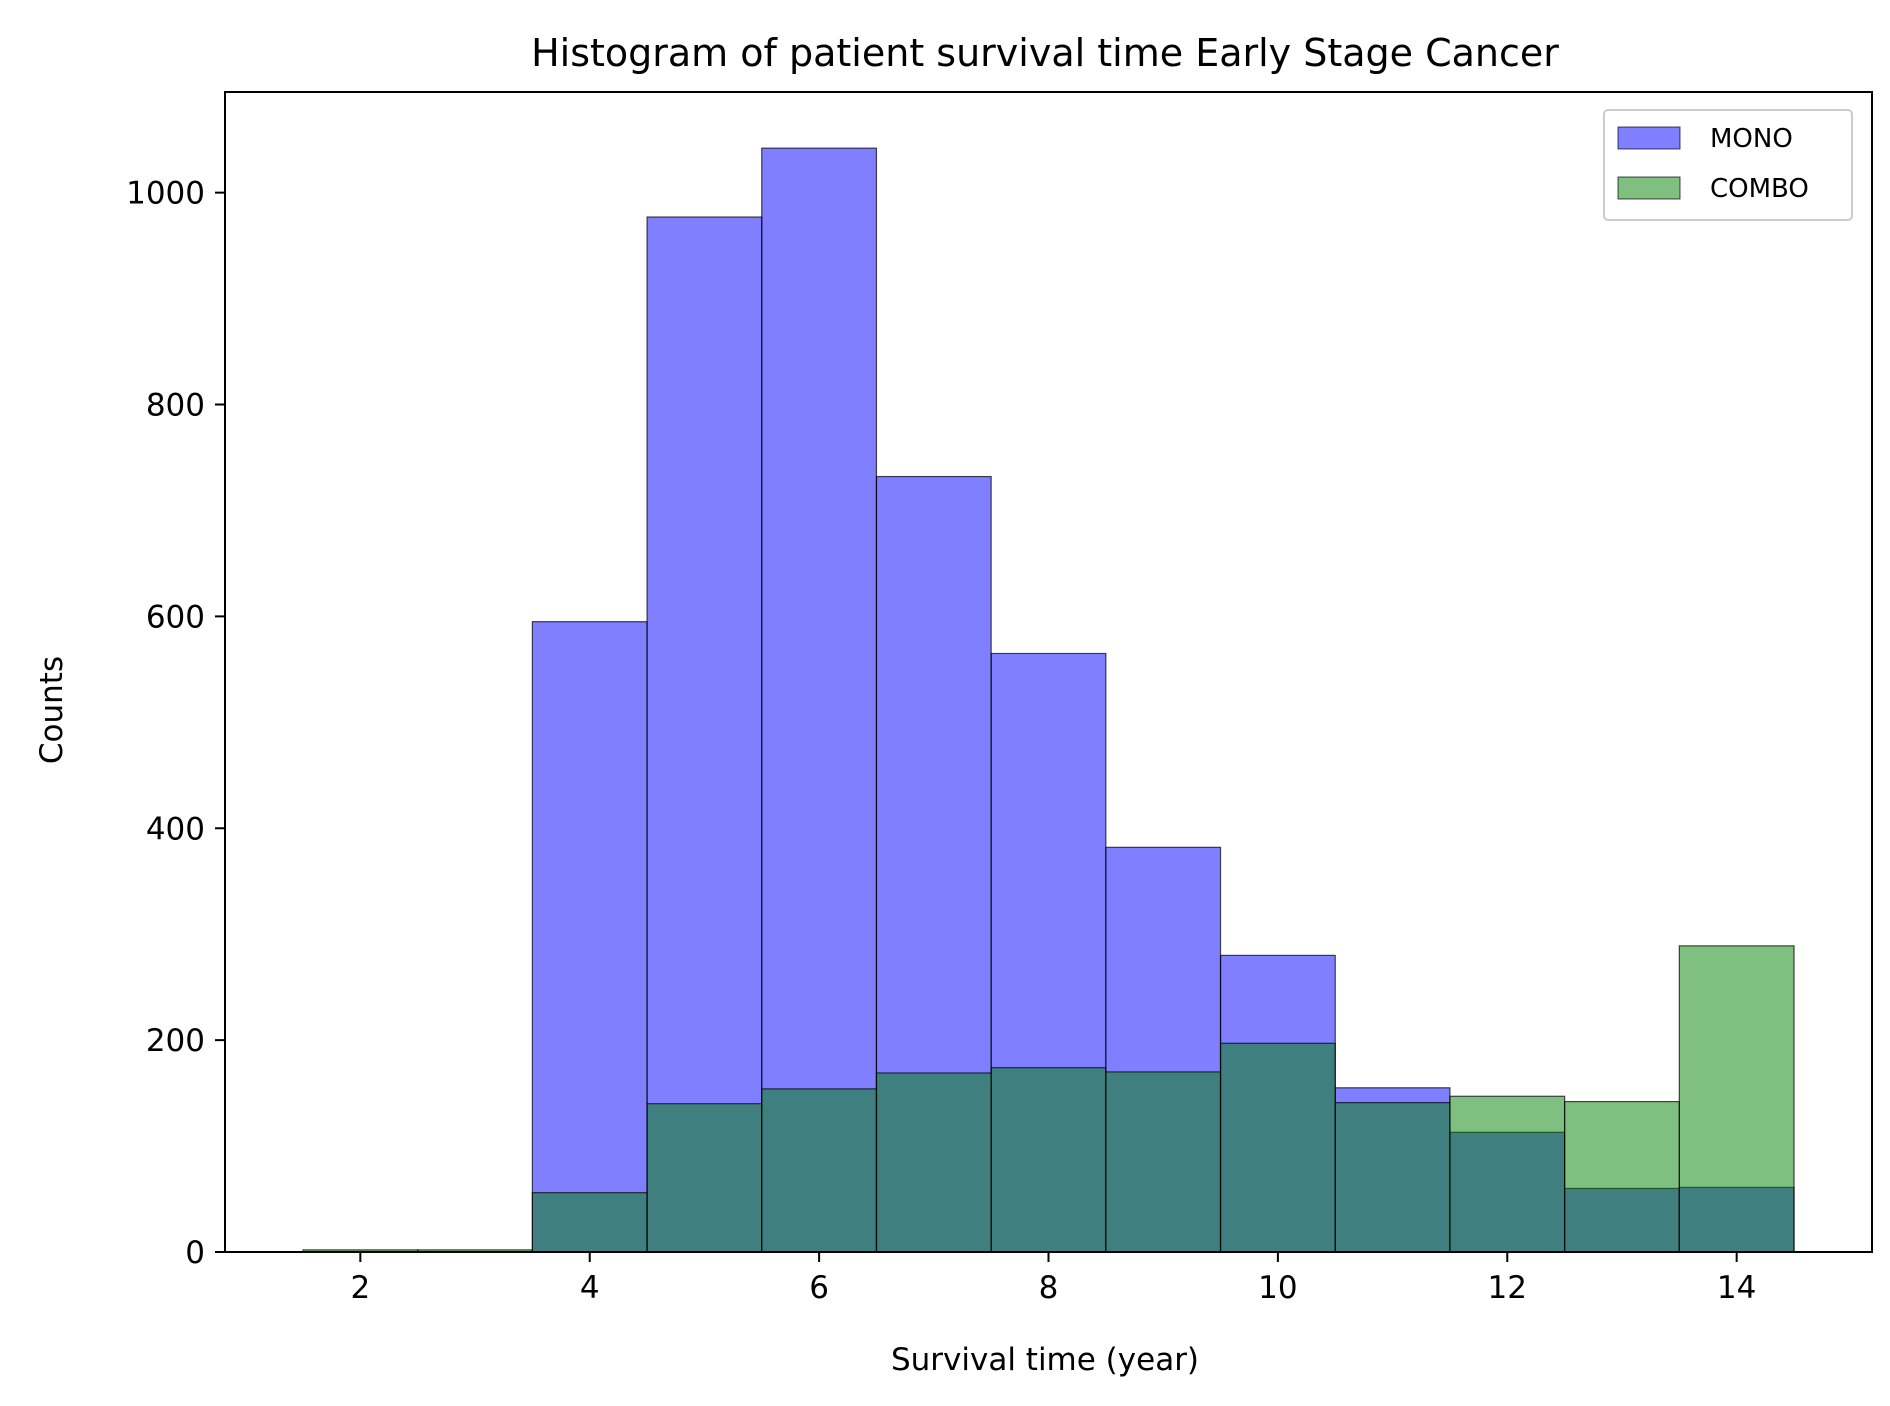 Image resolution: width=1890 pixels, height=1406 pixels. I want to click on y-tick-label-200: 200, so click(175, 1041).